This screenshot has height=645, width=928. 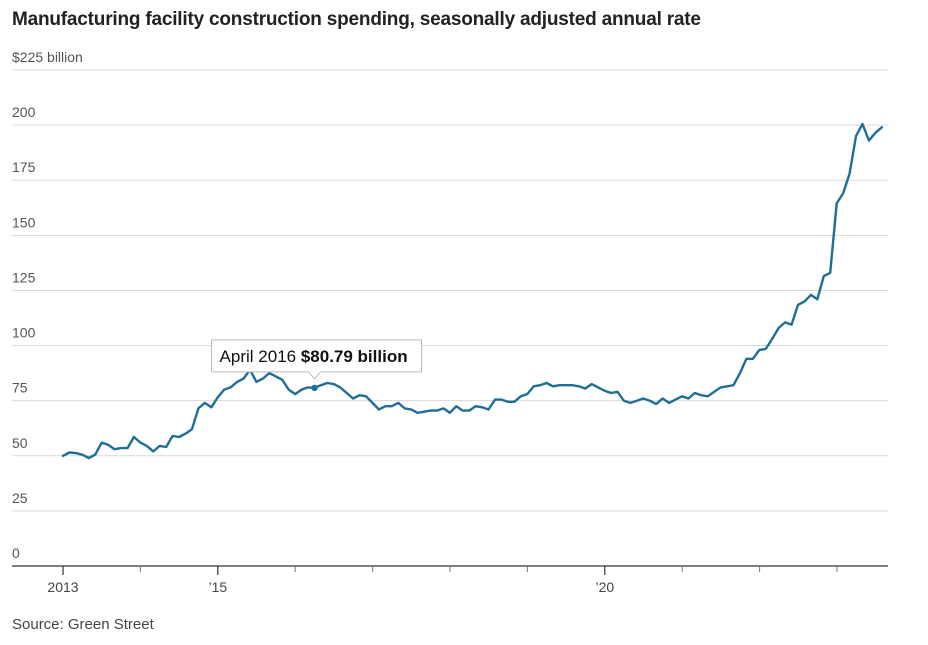 What do you see at coordinates (24, 112) in the screenshot?
I see `y-tick-label: 200` at bounding box center [24, 112].